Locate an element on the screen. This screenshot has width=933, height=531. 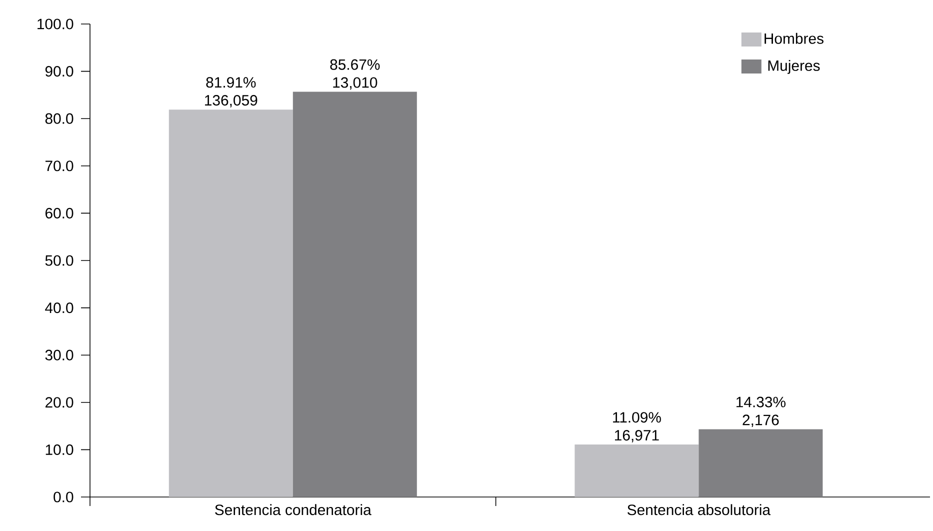
y-tick-label: 20.0 is located at coordinates (59, 402).